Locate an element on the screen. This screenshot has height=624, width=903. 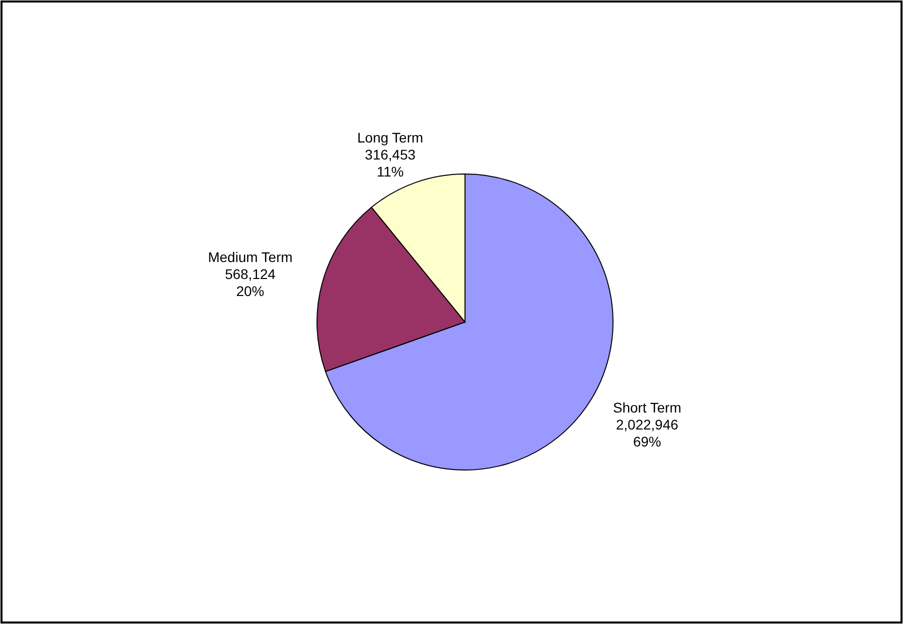
slice-label: Medium Term is located at coordinates (250, 256).